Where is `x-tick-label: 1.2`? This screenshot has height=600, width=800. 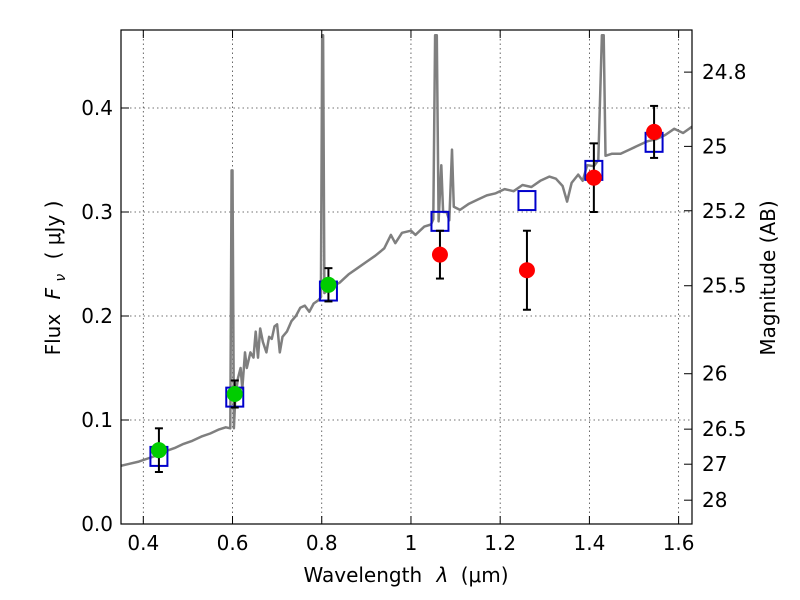
x-tick-label: 1.2 is located at coordinates (500, 543).